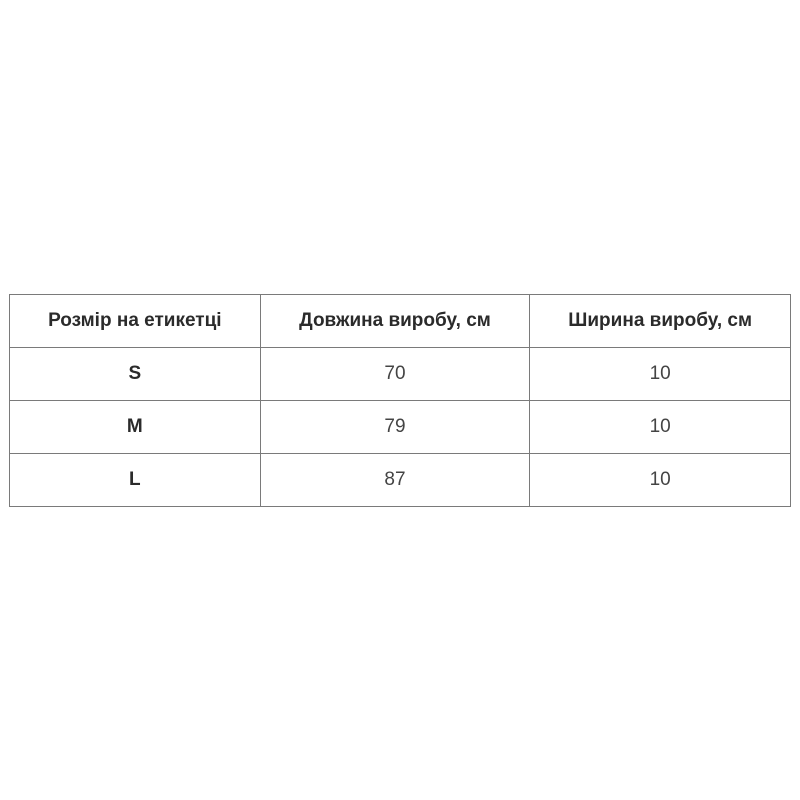  What do you see at coordinates (395, 374) in the screenshot?
I see `cell-length: 70` at bounding box center [395, 374].